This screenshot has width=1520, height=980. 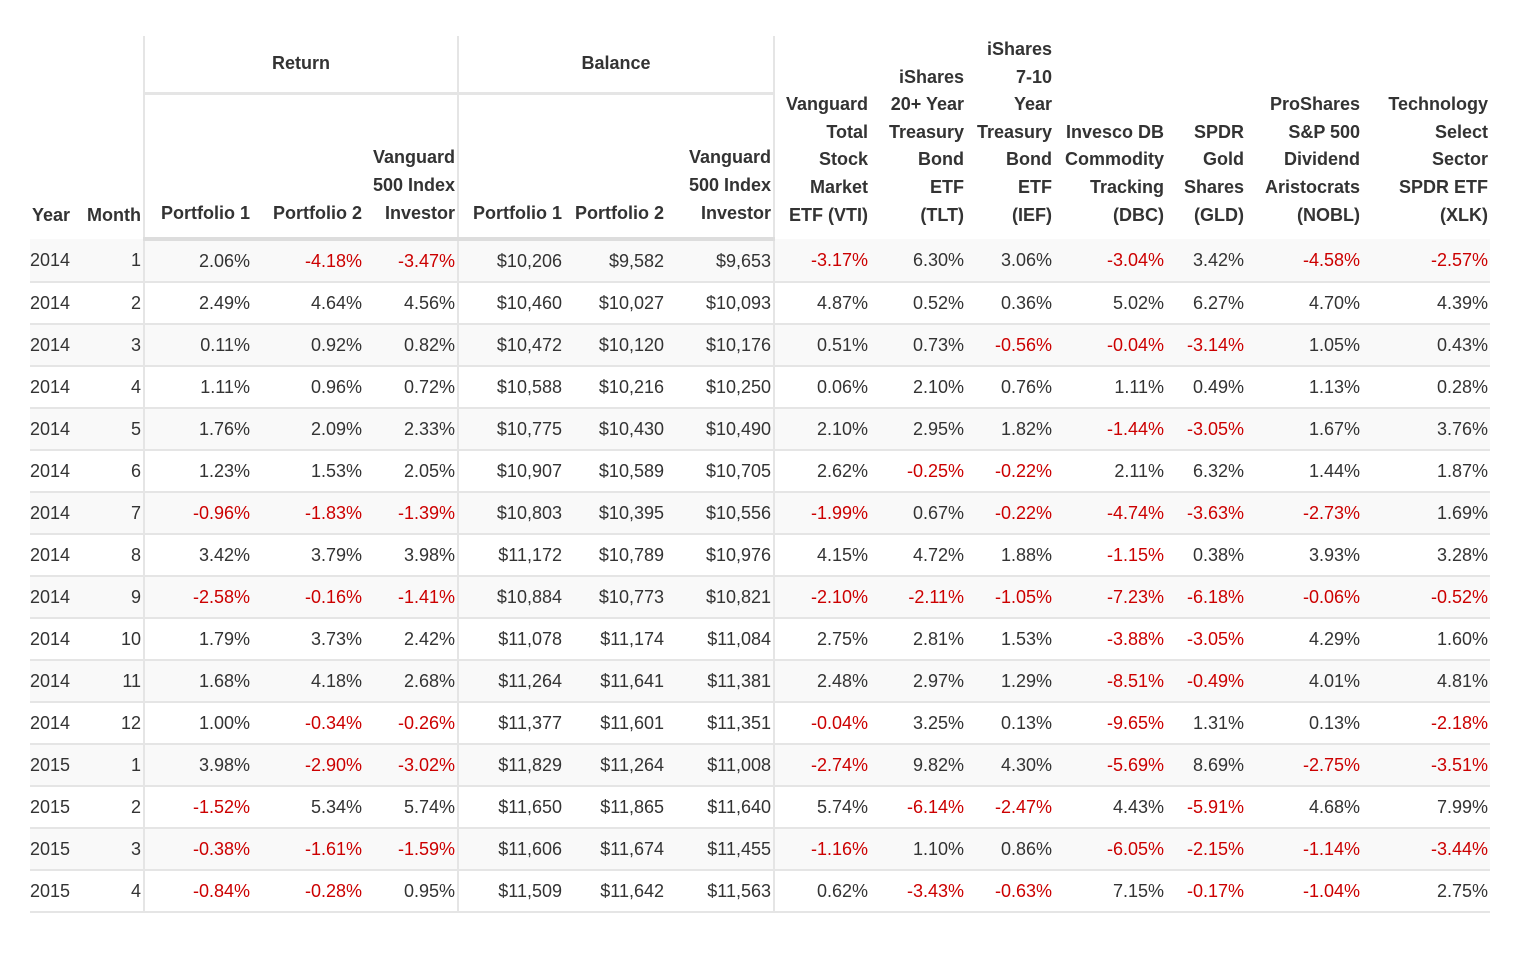 What do you see at coordinates (1426, 640) in the screenshot?
I see `cell-xlk: 1.60%` at bounding box center [1426, 640].